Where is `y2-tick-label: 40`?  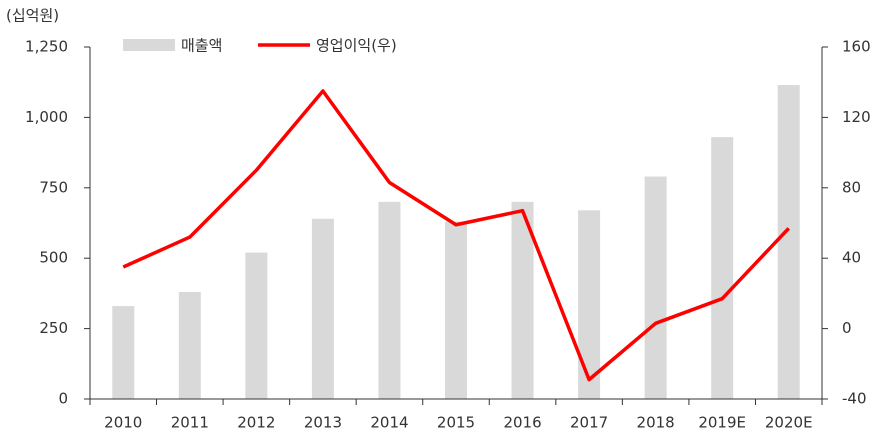 y2-tick-label: 40 is located at coordinates (851, 258).